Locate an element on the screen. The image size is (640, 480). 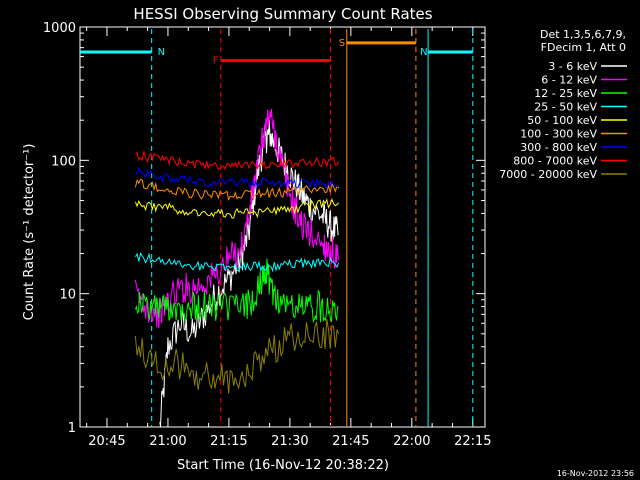
state-label: F is located at coordinates (216, 61).